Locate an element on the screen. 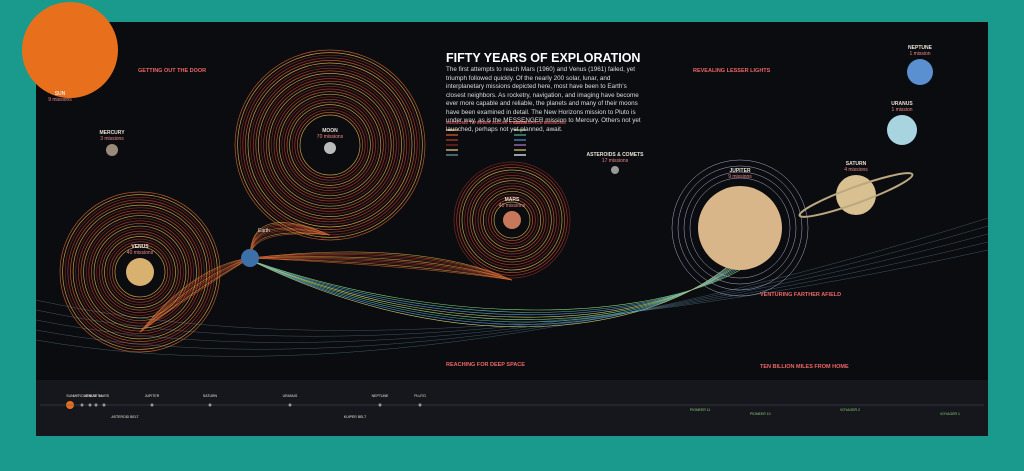 This screenshot has height=471, width=1024. earth is located at coordinates (250, 258).